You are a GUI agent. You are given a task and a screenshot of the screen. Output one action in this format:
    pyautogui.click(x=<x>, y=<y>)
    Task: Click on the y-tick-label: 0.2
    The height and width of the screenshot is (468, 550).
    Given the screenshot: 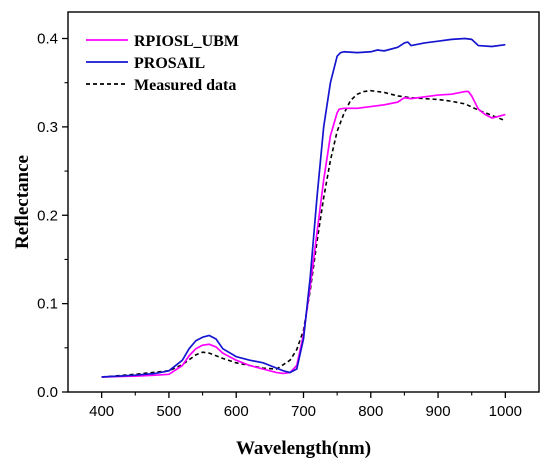 What is the action you would take?
    pyautogui.click(x=47, y=215)
    